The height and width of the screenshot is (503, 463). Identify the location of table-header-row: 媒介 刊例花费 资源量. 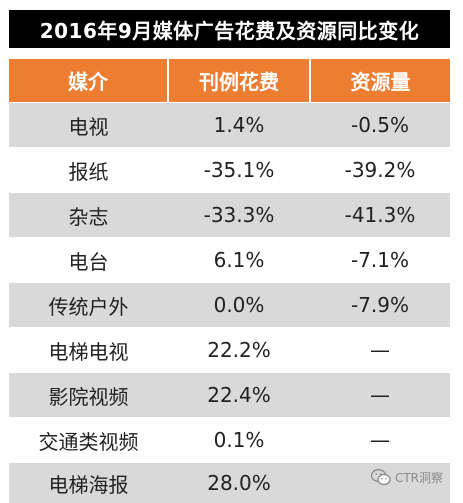
(229, 81).